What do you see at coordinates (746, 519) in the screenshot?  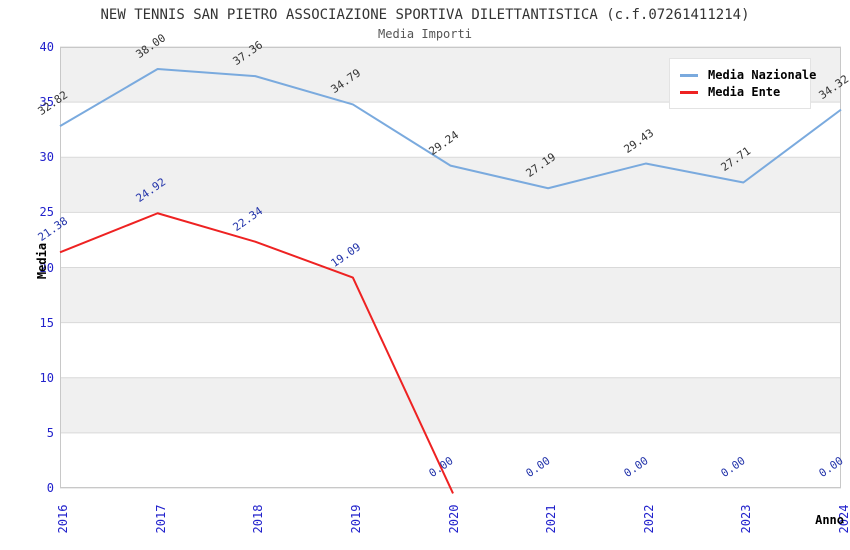 I see `x-tick-label: 2023` at bounding box center [746, 519].